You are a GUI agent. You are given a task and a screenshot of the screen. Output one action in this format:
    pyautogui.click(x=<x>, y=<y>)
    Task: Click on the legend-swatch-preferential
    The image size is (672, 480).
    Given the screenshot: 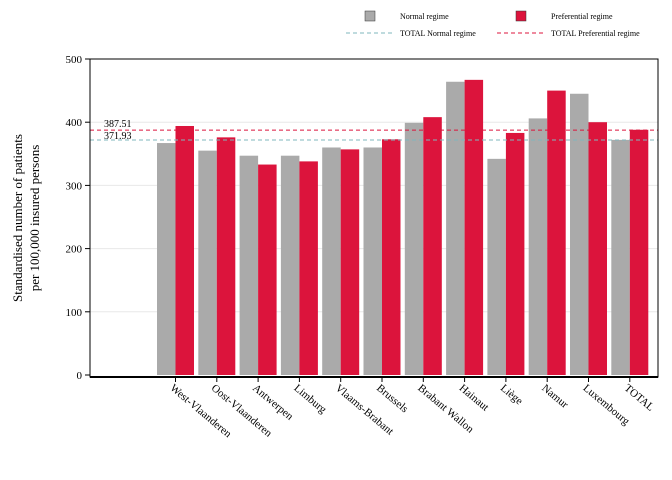 What is the action you would take?
    pyautogui.click(x=521, y=16)
    